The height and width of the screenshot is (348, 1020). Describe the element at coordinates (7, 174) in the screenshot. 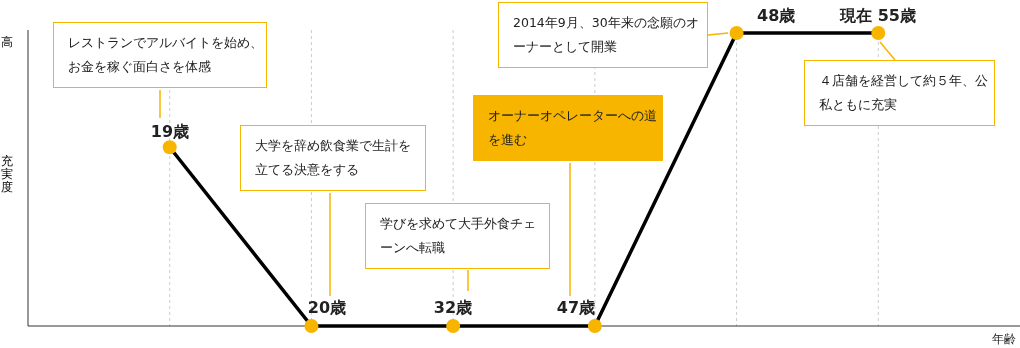

I see `text: 充実度` at that location.